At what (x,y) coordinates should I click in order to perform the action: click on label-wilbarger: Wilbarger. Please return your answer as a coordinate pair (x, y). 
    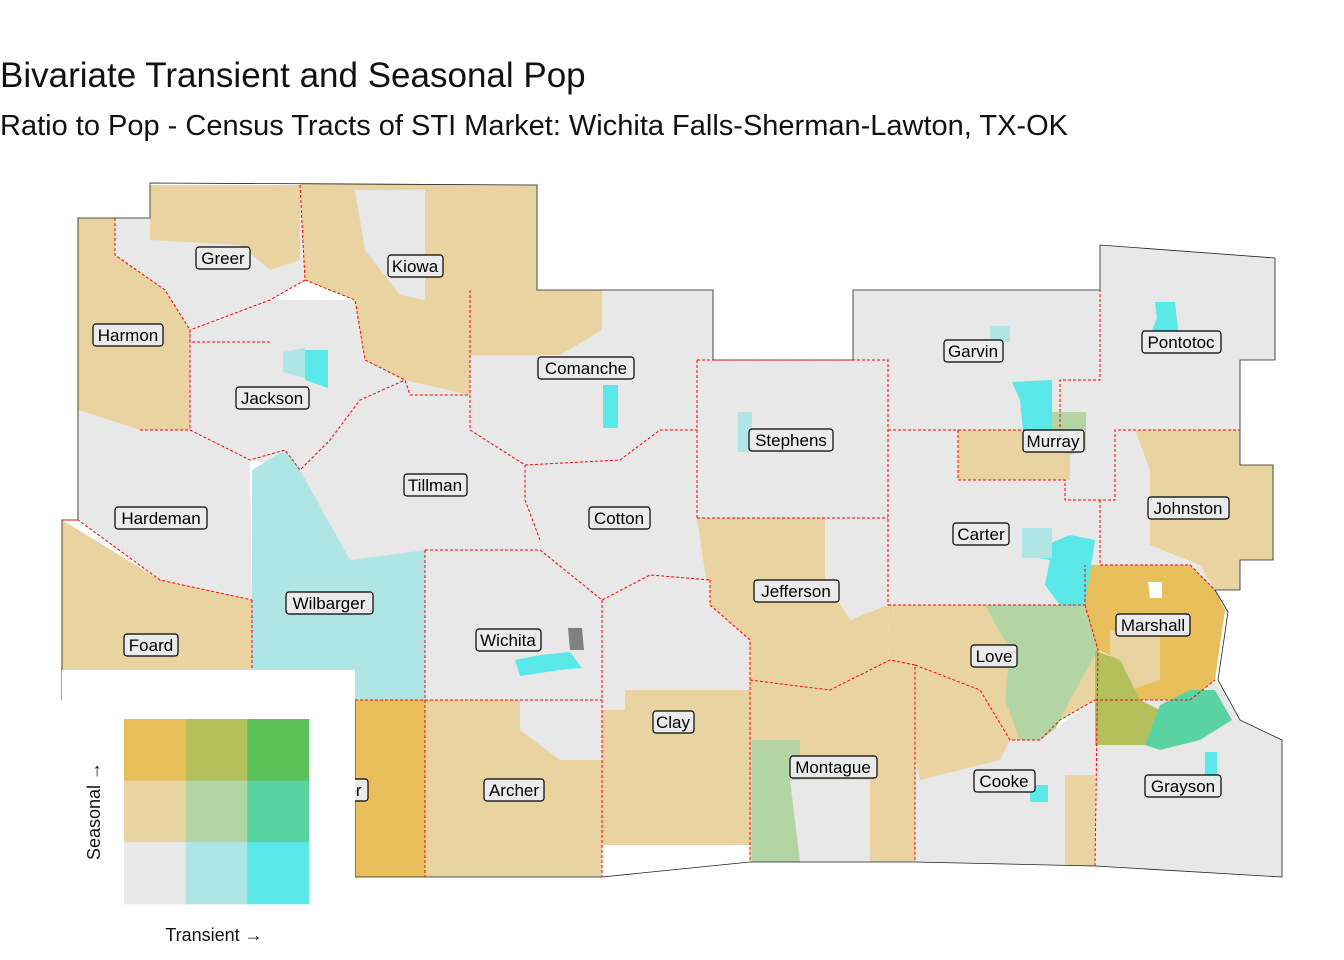
    Looking at the image, I should click on (329, 603).